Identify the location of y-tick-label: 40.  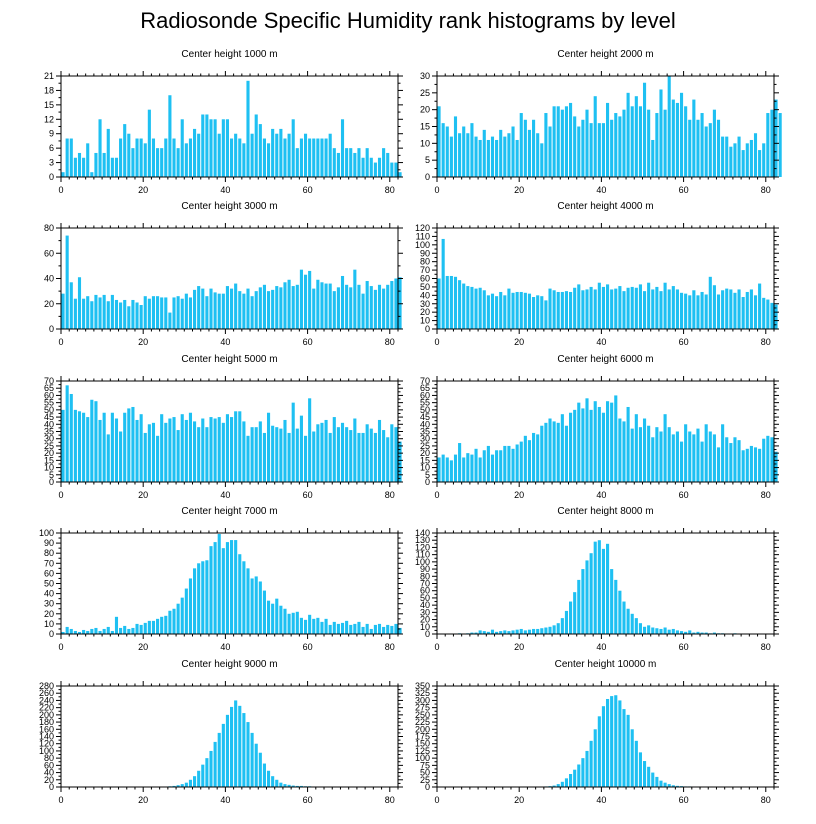
(49, 279).